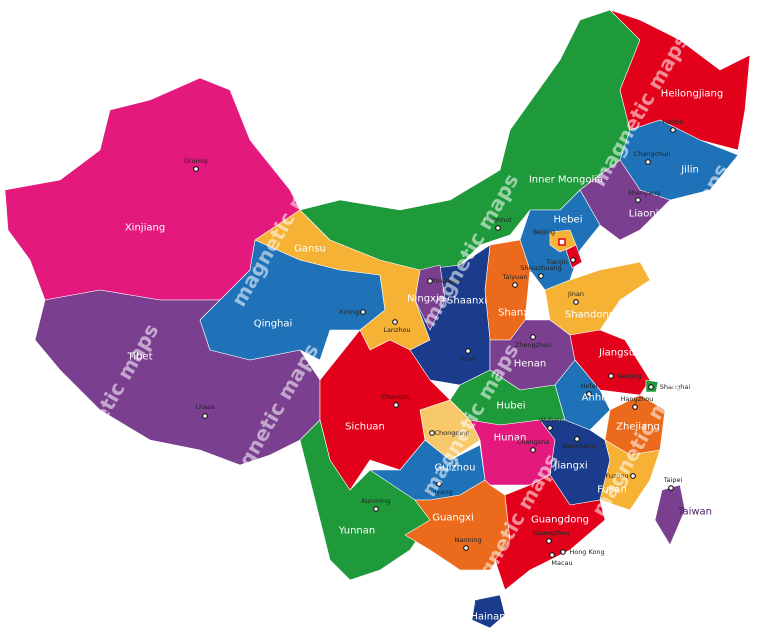  What do you see at coordinates (515, 277) in the screenshot?
I see `city-label-taiyuan: Taiyuan` at bounding box center [515, 277].